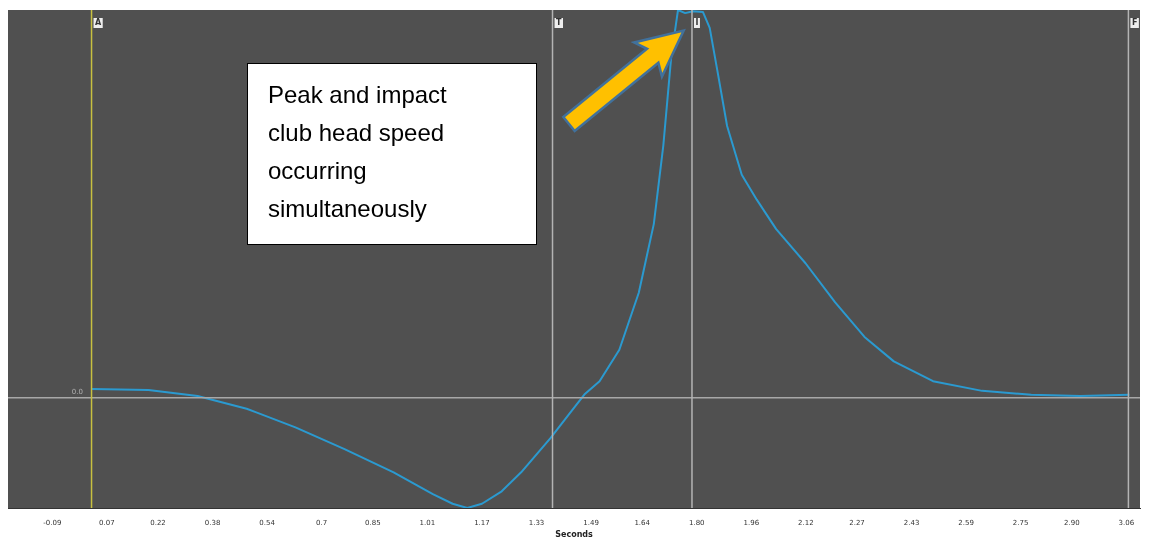 This screenshot has height=540, width=1152. Describe the element at coordinates (1134, 23) in the screenshot. I see `ref-line-label: F` at that location.